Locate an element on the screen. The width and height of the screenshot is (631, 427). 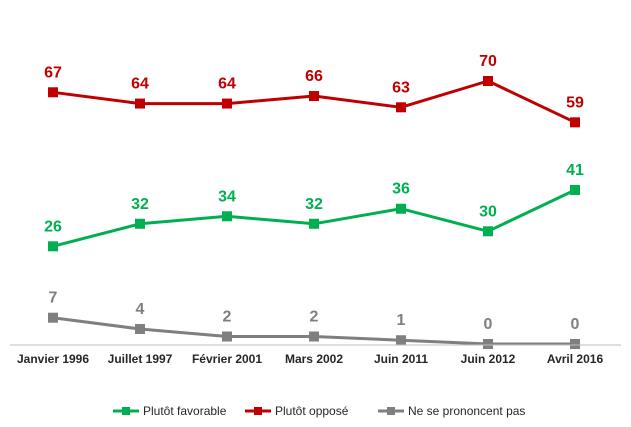
data-label-plutot-oppose: 66 is located at coordinates (314, 76).